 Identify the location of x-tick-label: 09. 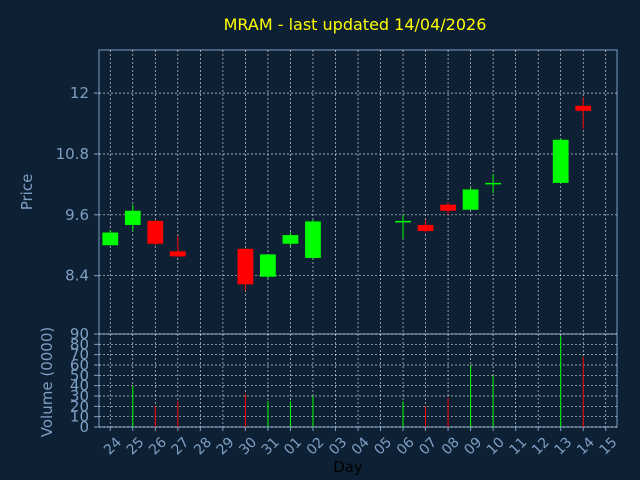
(473, 446).